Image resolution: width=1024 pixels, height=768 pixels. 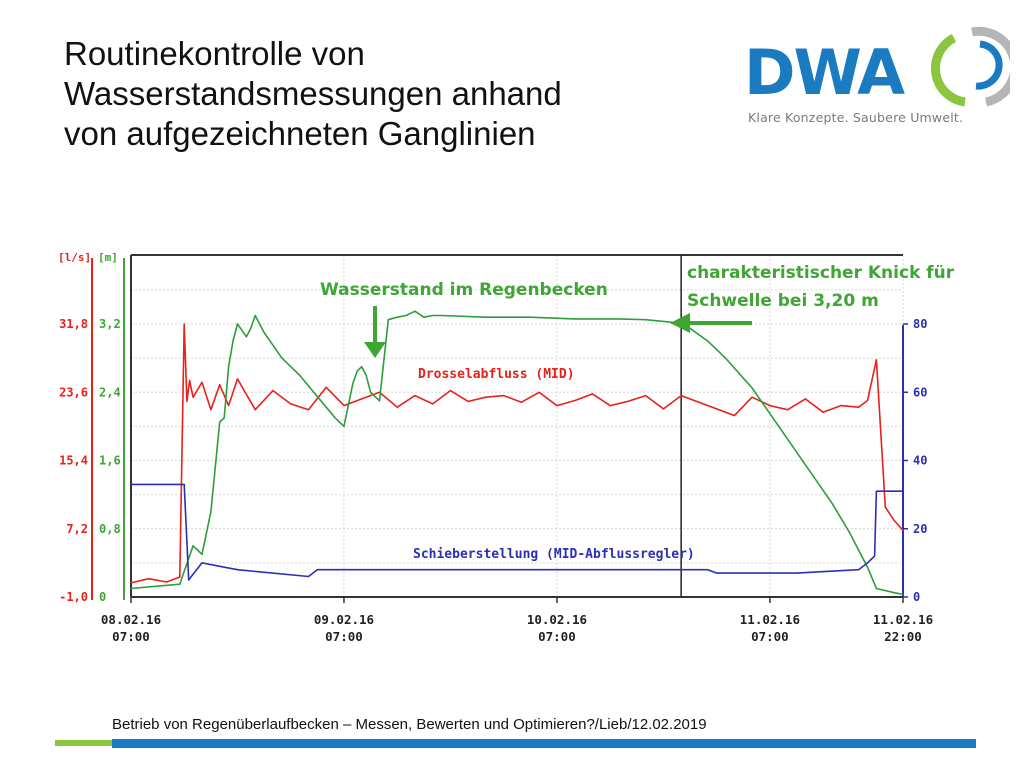 I want to click on dwa-logo: DWA, so click(x=877, y=67).